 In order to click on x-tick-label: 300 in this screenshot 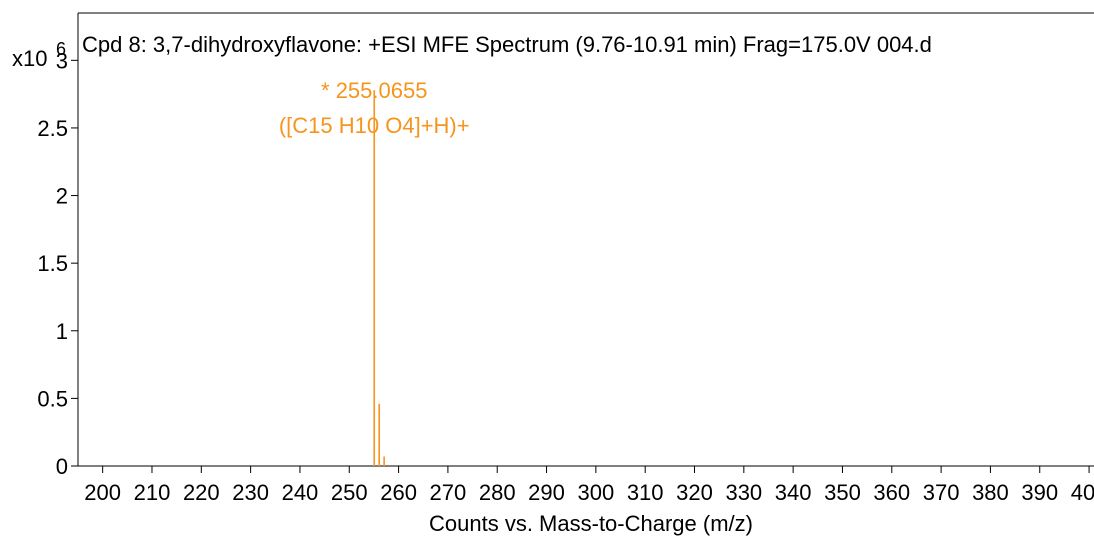, I will do `click(596, 492)`.